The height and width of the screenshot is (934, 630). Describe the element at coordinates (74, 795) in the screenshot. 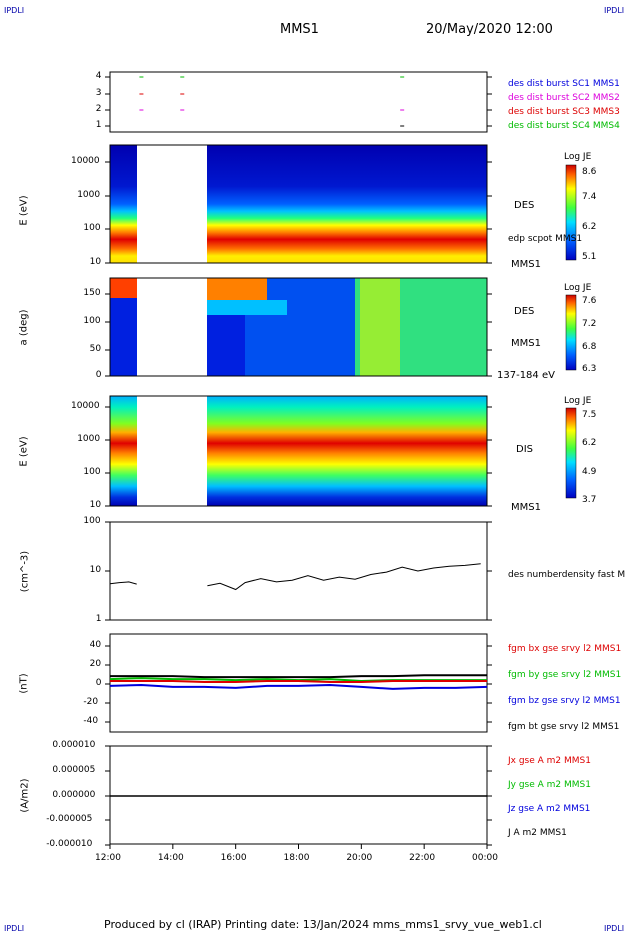

I see `y-tick-label: 0.000000` at that location.